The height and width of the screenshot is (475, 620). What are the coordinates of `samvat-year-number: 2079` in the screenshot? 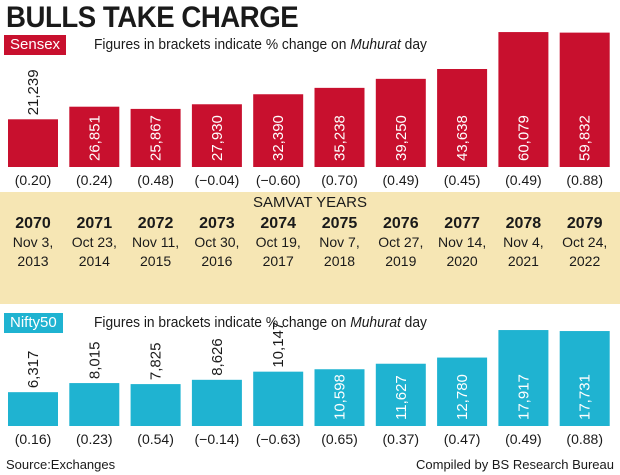 It's located at (584, 223).